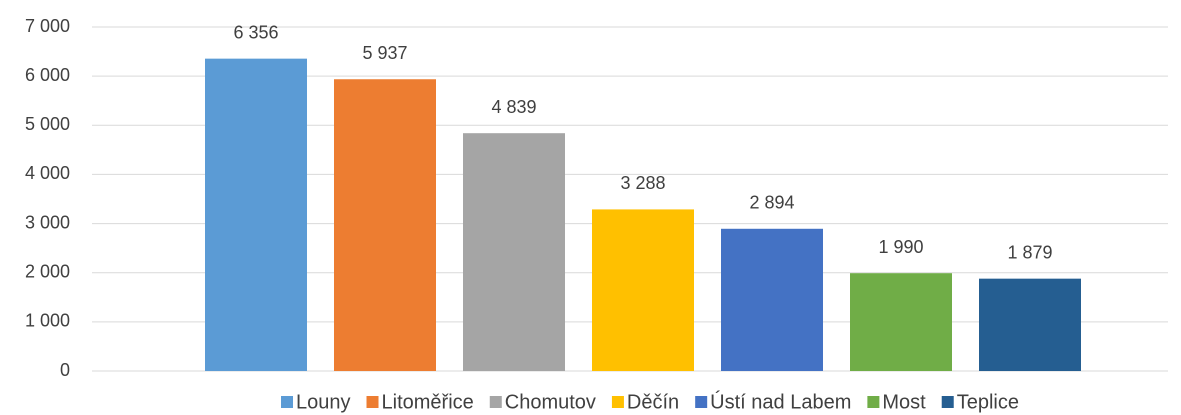 The height and width of the screenshot is (415, 1181). I want to click on value-label: 4 839, so click(513, 107).